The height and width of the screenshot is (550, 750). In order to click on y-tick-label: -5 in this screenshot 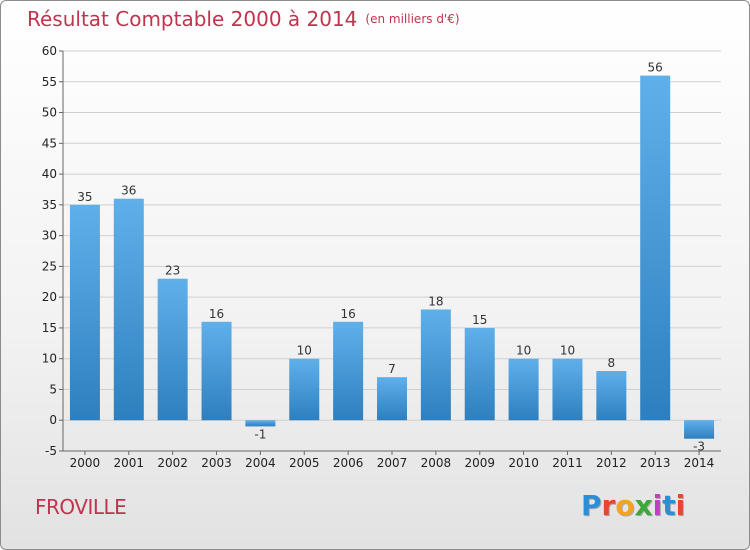, I will do `click(51, 451)`.